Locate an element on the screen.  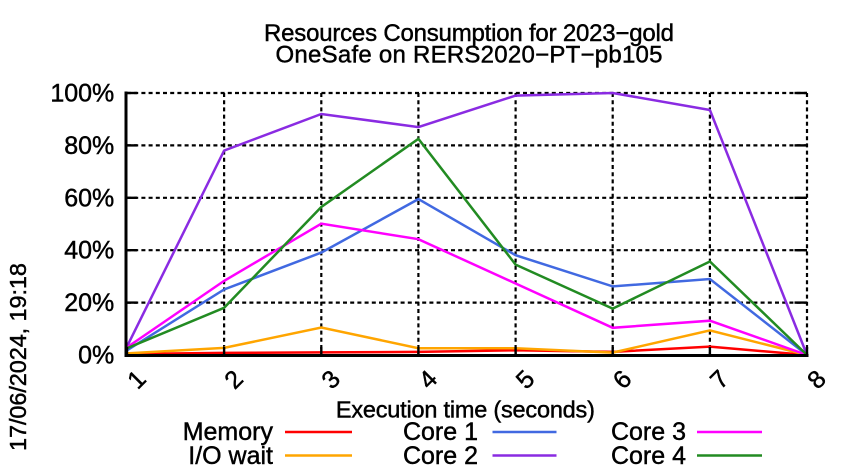
svg-text: OneSafe on RERS2020−PT−pb105 is located at coordinates (469, 55).